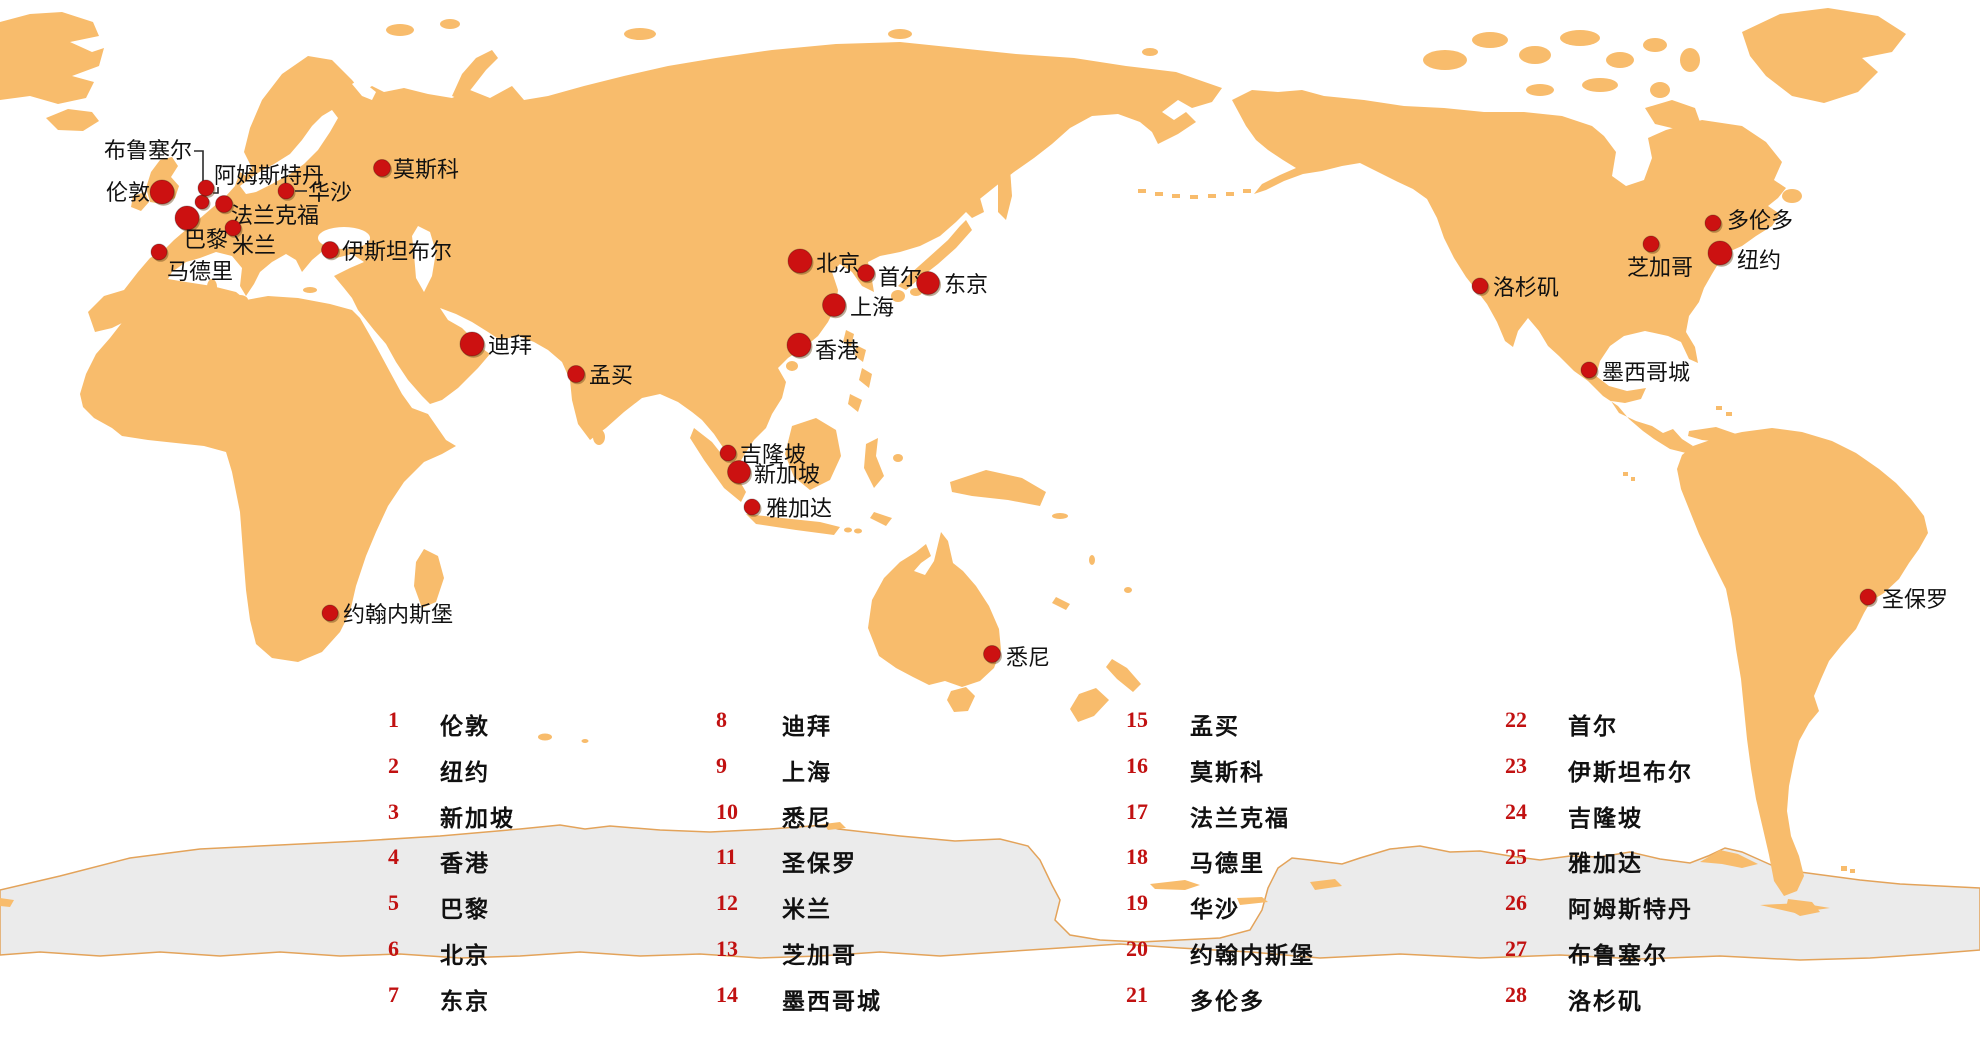 The height and width of the screenshot is (1056, 1980). What do you see at coordinates (874, 463) in the screenshot?
I see `island-sulawesi` at bounding box center [874, 463].